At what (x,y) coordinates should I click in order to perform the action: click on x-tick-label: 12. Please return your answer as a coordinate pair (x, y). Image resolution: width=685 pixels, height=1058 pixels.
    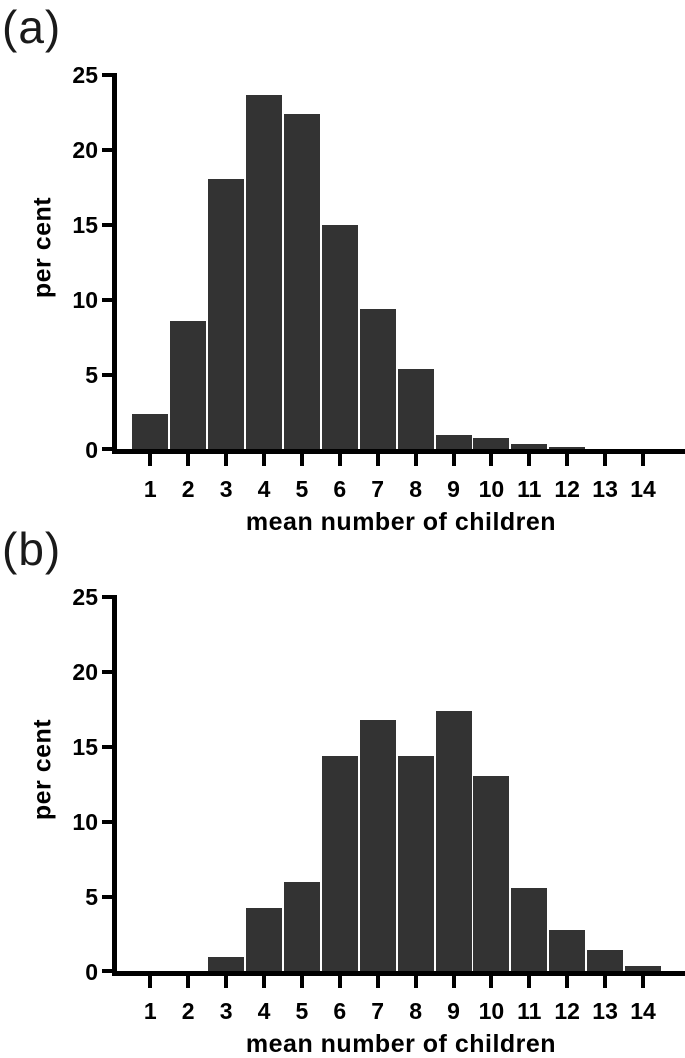
    Looking at the image, I should click on (567, 489).